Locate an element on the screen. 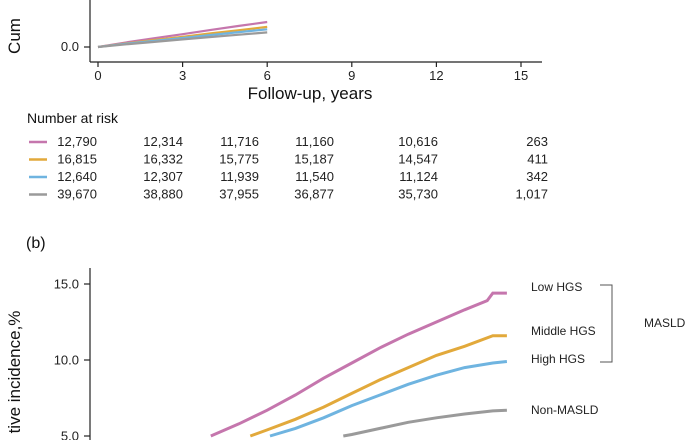 The height and width of the screenshot is (440, 700). risk-cell: 36,877 is located at coordinates (314, 194).